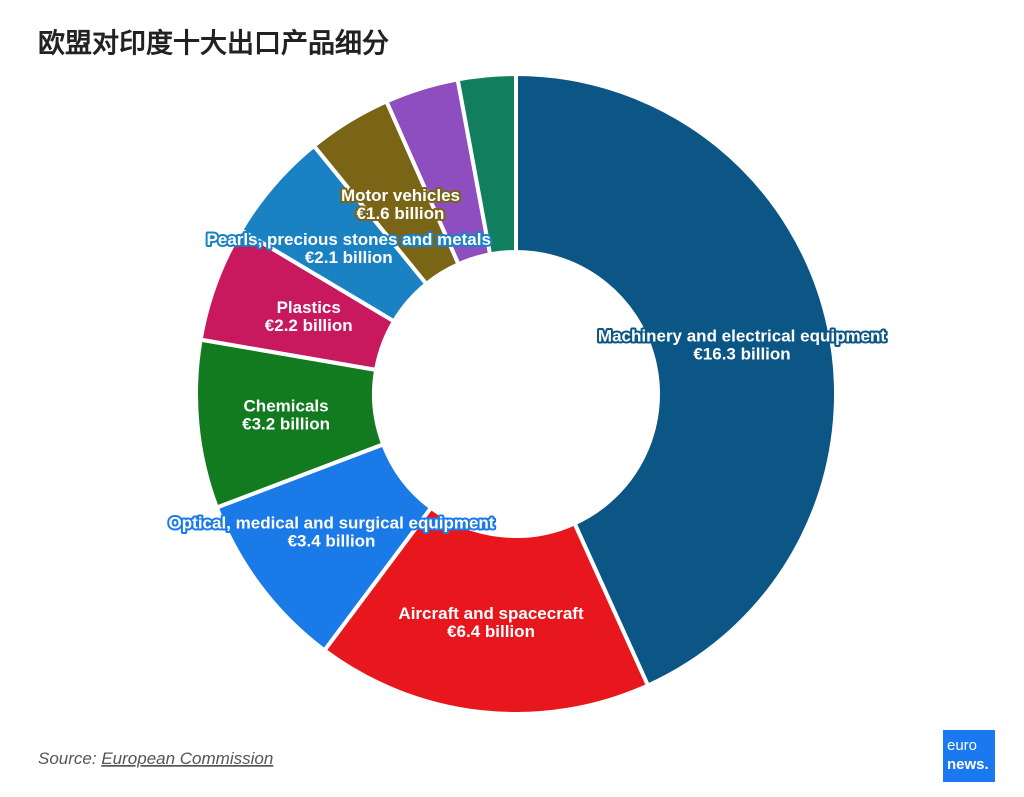  What do you see at coordinates (332, 523) in the screenshot?
I see `slice-label: Optical, medical and surgical equipment` at bounding box center [332, 523].